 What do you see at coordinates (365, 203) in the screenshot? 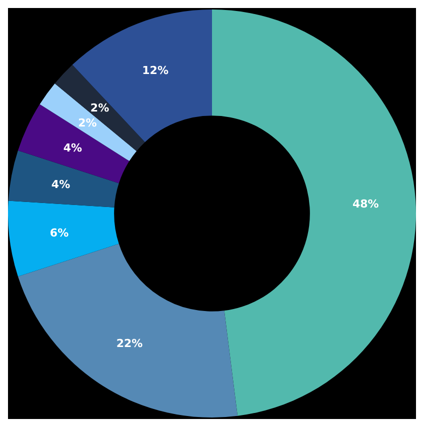
I see `data-label: 48%` at bounding box center [365, 203].